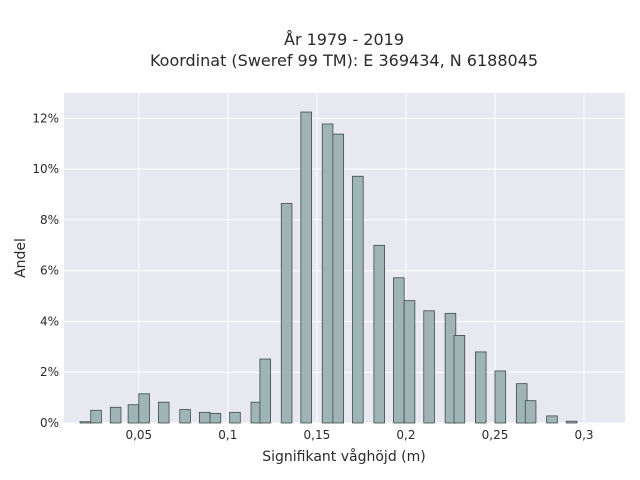 The height and width of the screenshot is (480, 640). Describe the element at coordinates (45, 169) in the screenshot. I see `y-tick-label: 10%` at that location.